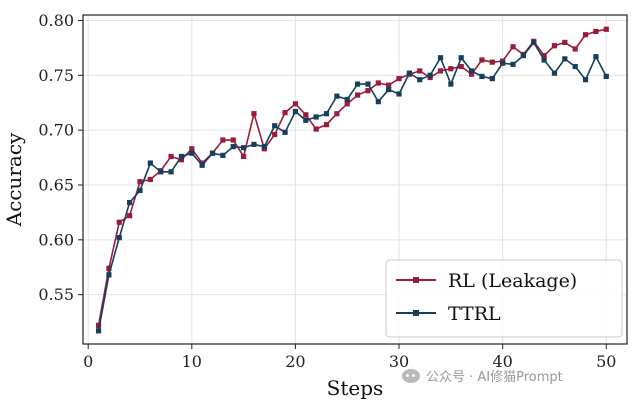 The height and width of the screenshot is (402, 636). What do you see at coordinates (502, 361) in the screenshot?
I see `x-tick-label: 40` at bounding box center [502, 361].